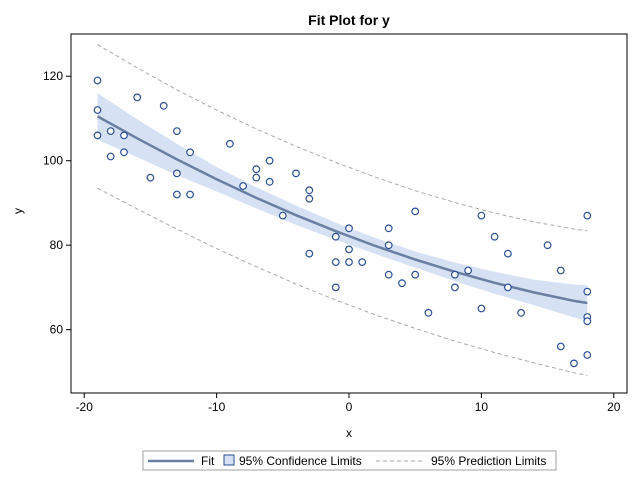 The image size is (640, 480). I want to click on x-tick-label: 20, so click(614, 407).